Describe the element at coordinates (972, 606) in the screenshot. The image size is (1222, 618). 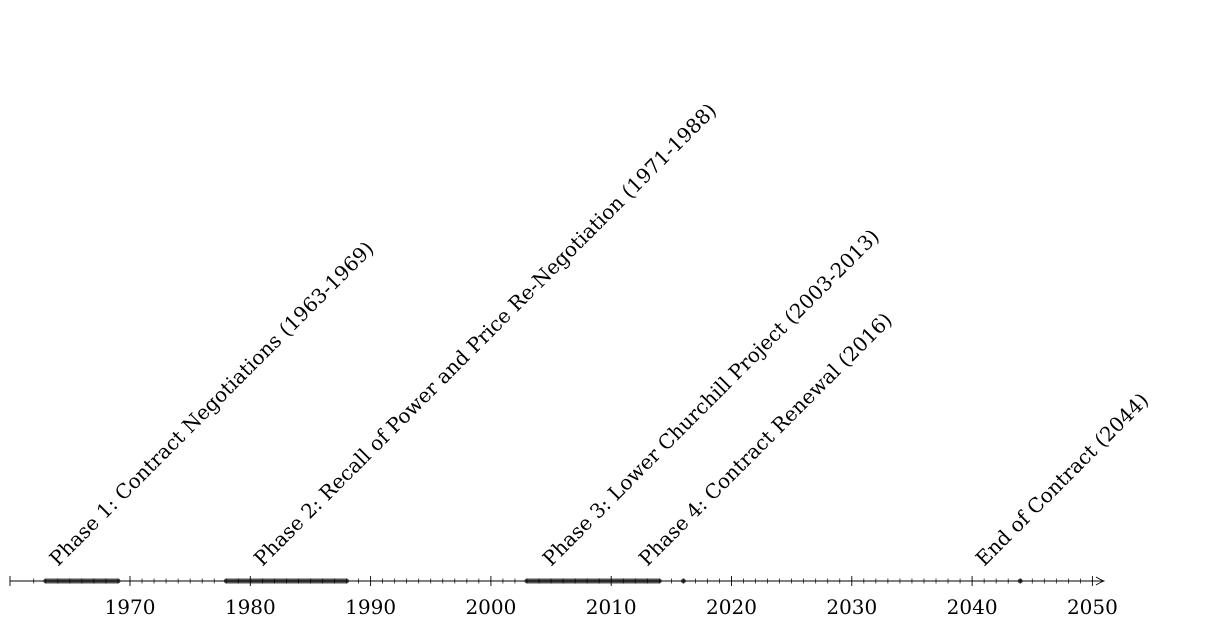
I see `tick-label-2040: 2040` at that location.